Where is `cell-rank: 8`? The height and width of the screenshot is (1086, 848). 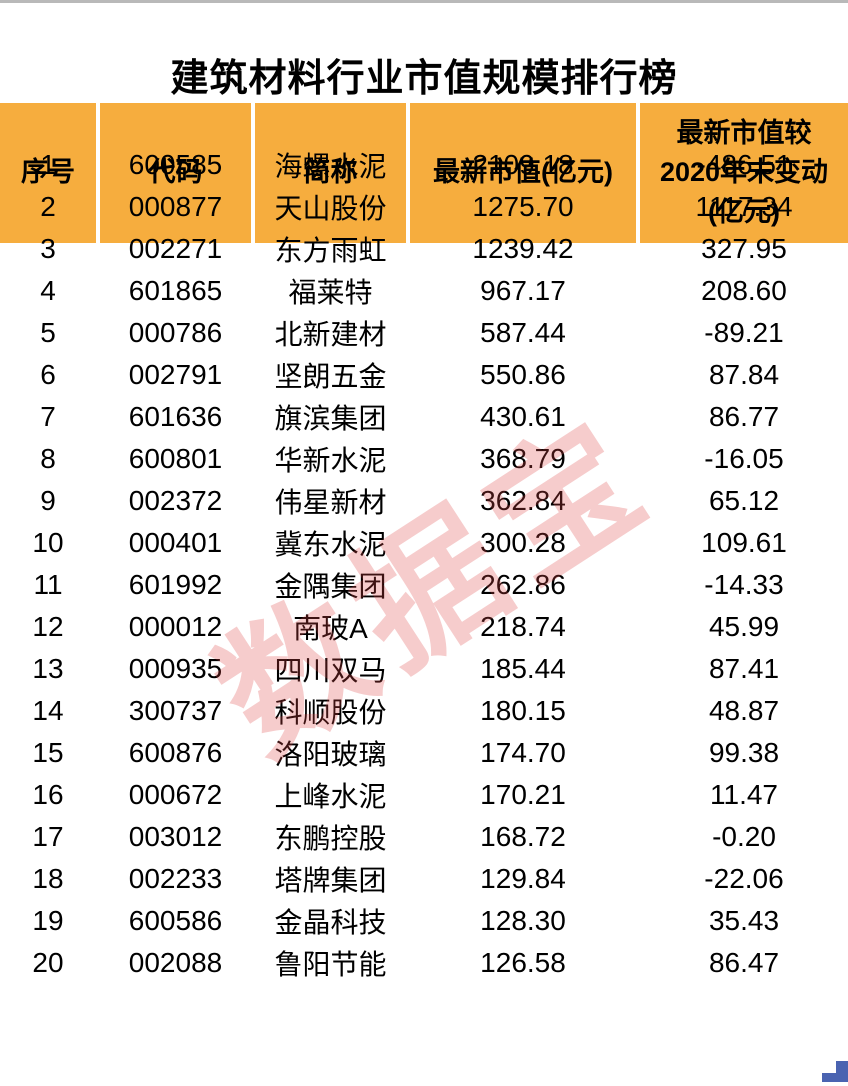 cell-rank: 8 is located at coordinates (48, 458).